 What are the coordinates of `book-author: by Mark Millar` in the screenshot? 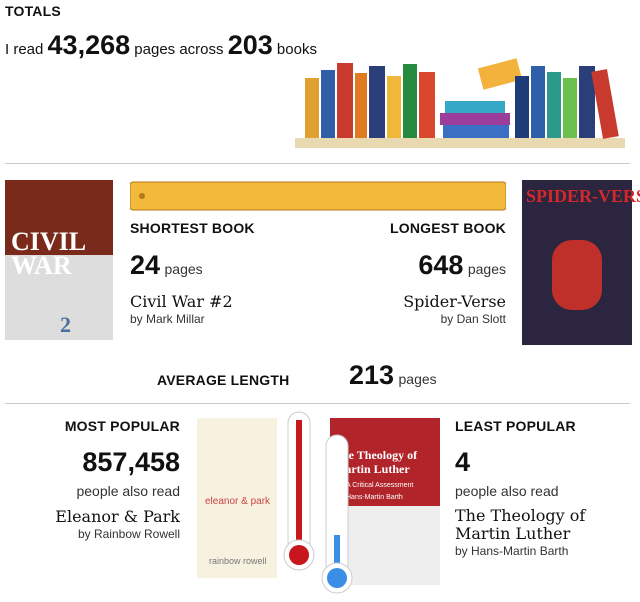 It's located at (167, 319).